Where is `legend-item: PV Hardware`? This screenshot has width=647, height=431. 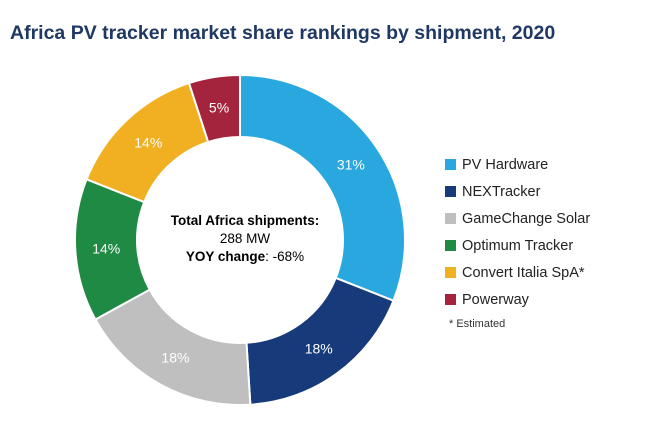 legend-item: PV Hardware is located at coordinates (517, 164).